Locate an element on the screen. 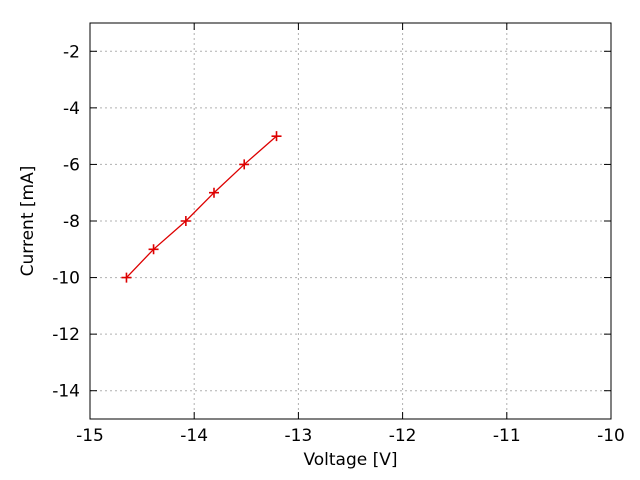 The width and height of the screenshot is (640, 480). y-tick-label: -8 is located at coordinates (71, 222).